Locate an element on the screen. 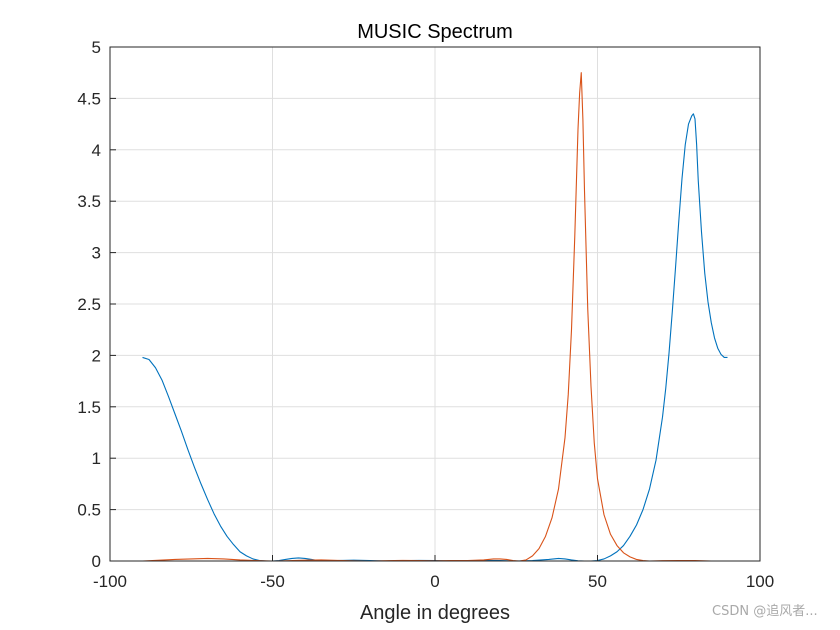 The height and width of the screenshot is (630, 840). x-tick-label: -100 is located at coordinates (110, 581).